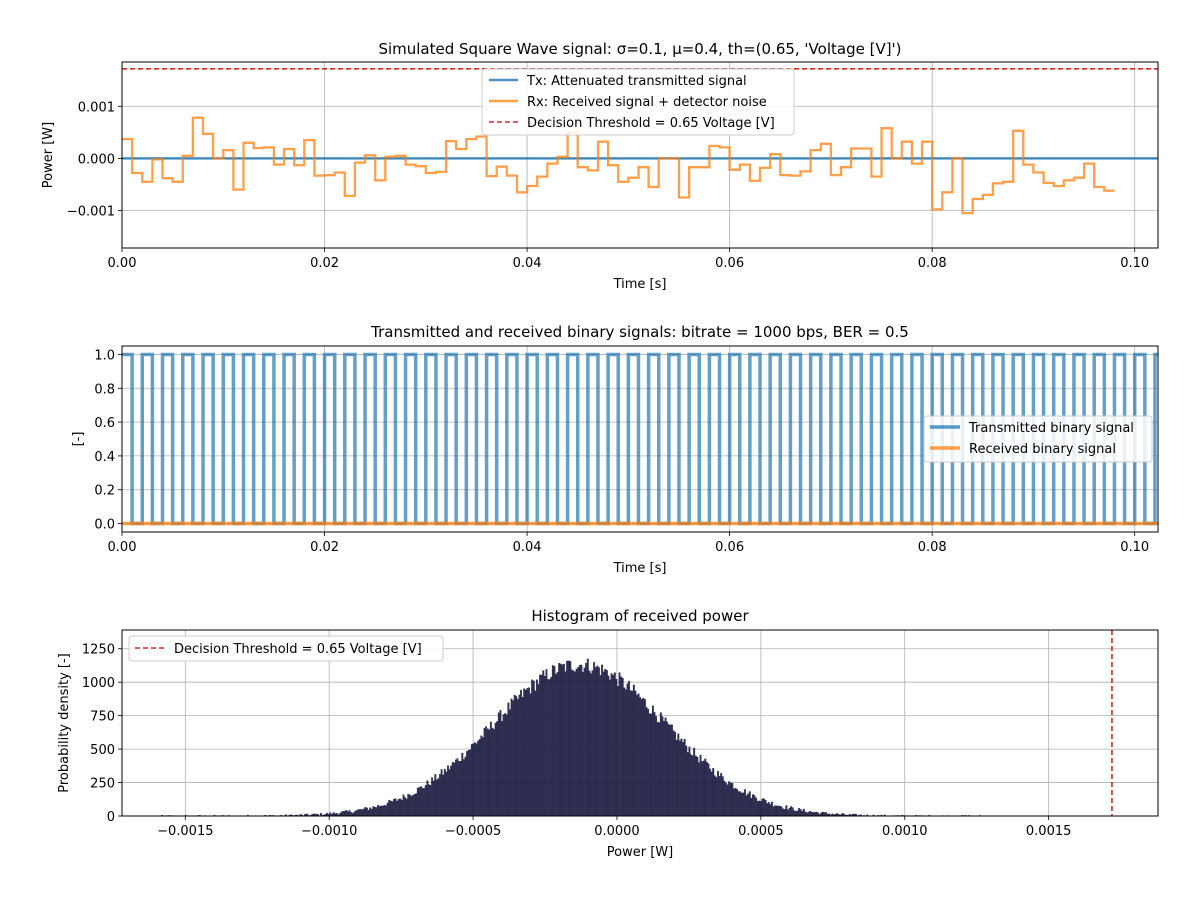 This screenshot has width=1200, height=900. Describe the element at coordinates (98, 650) in the screenshot. I see `y-tick-label: 1250` at that location.